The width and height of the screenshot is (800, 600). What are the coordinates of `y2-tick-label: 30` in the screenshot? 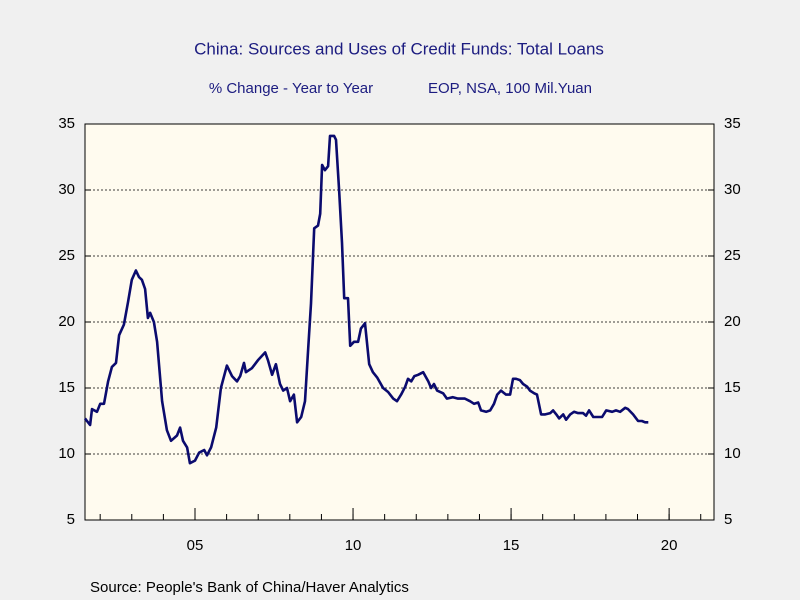 It's located at (732, 189).